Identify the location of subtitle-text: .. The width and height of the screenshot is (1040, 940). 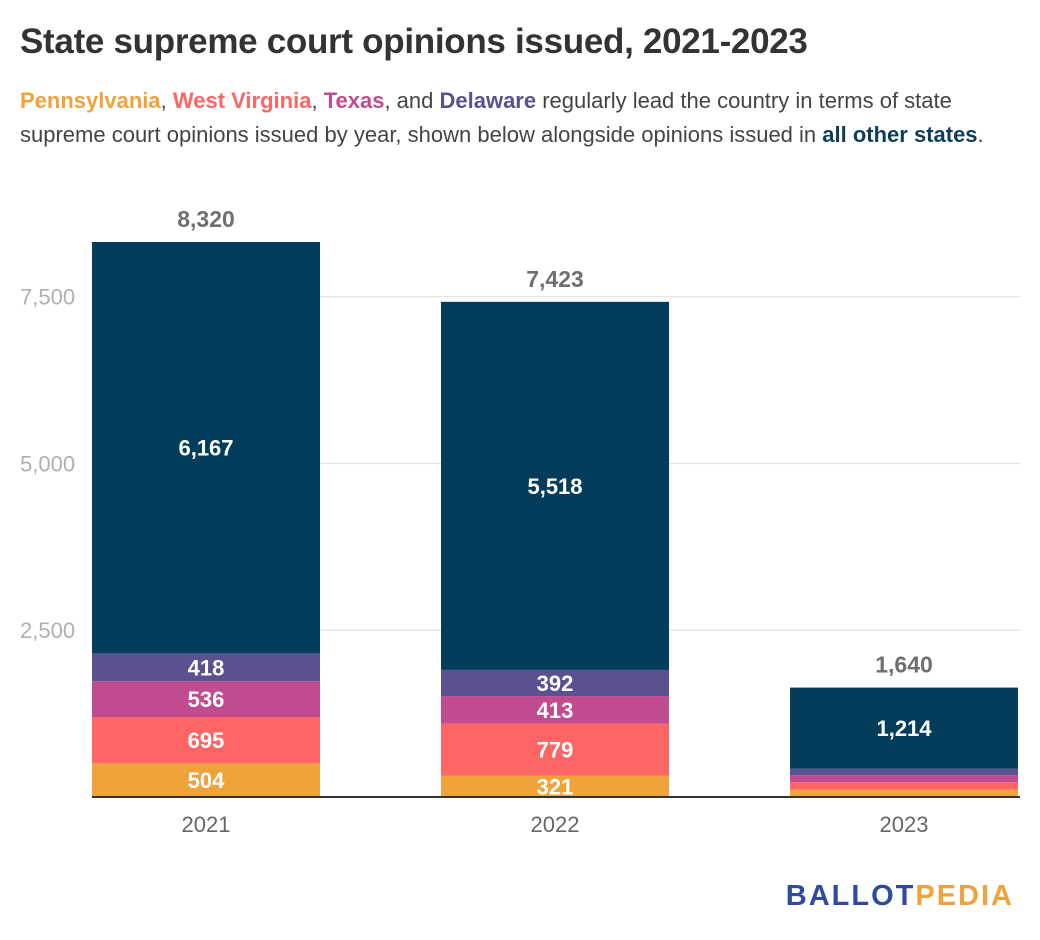
(980, 134).